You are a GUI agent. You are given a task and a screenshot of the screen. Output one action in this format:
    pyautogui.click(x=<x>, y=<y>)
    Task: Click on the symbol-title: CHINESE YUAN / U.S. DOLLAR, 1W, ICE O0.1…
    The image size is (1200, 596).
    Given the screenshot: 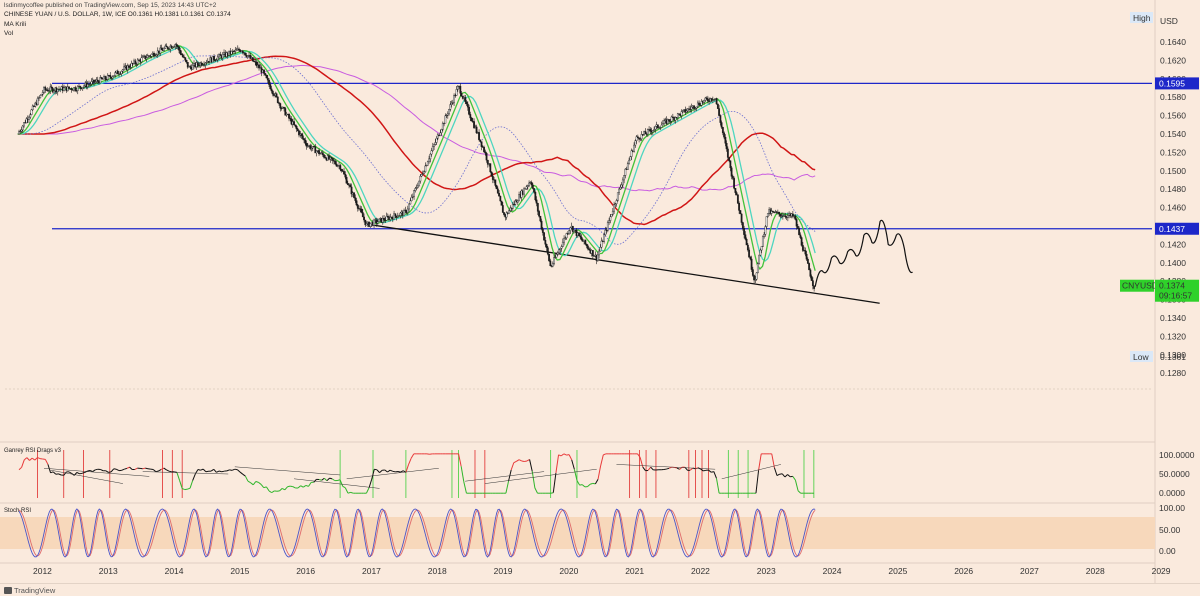 What is the action you would take?
    pyautogui.click(x=117, y=14)
    